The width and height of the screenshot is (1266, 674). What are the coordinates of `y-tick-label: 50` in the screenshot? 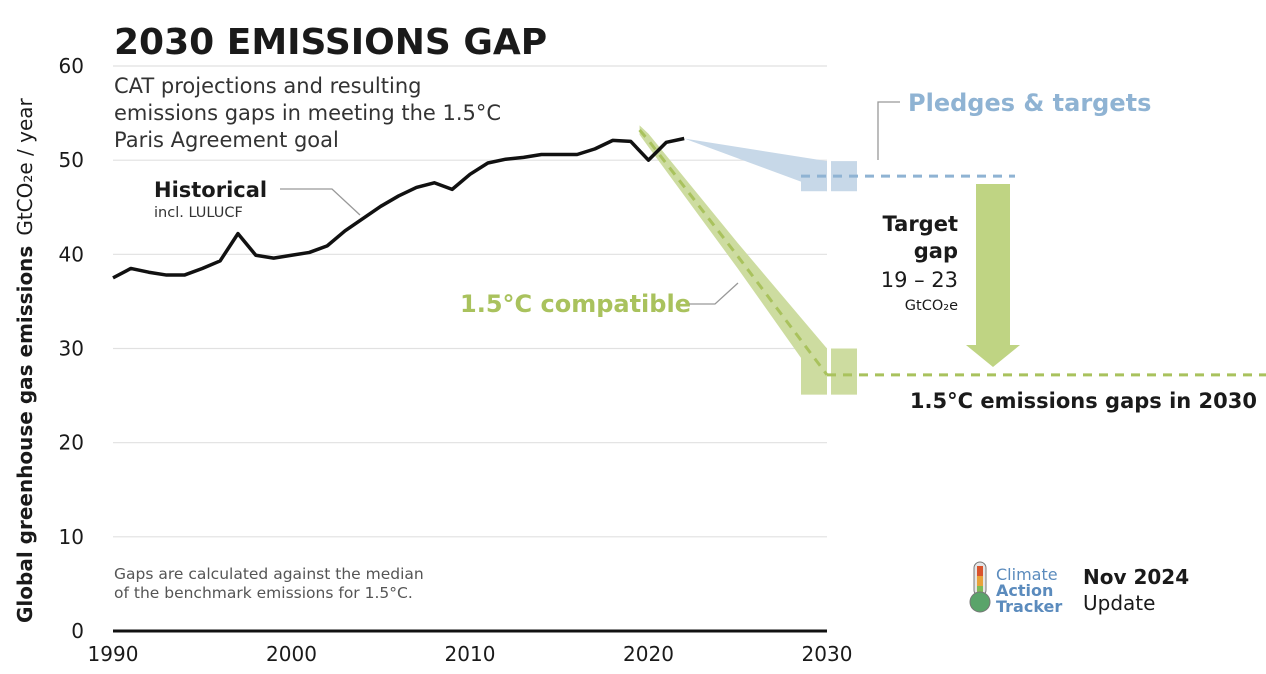 It's located at (71, 160).